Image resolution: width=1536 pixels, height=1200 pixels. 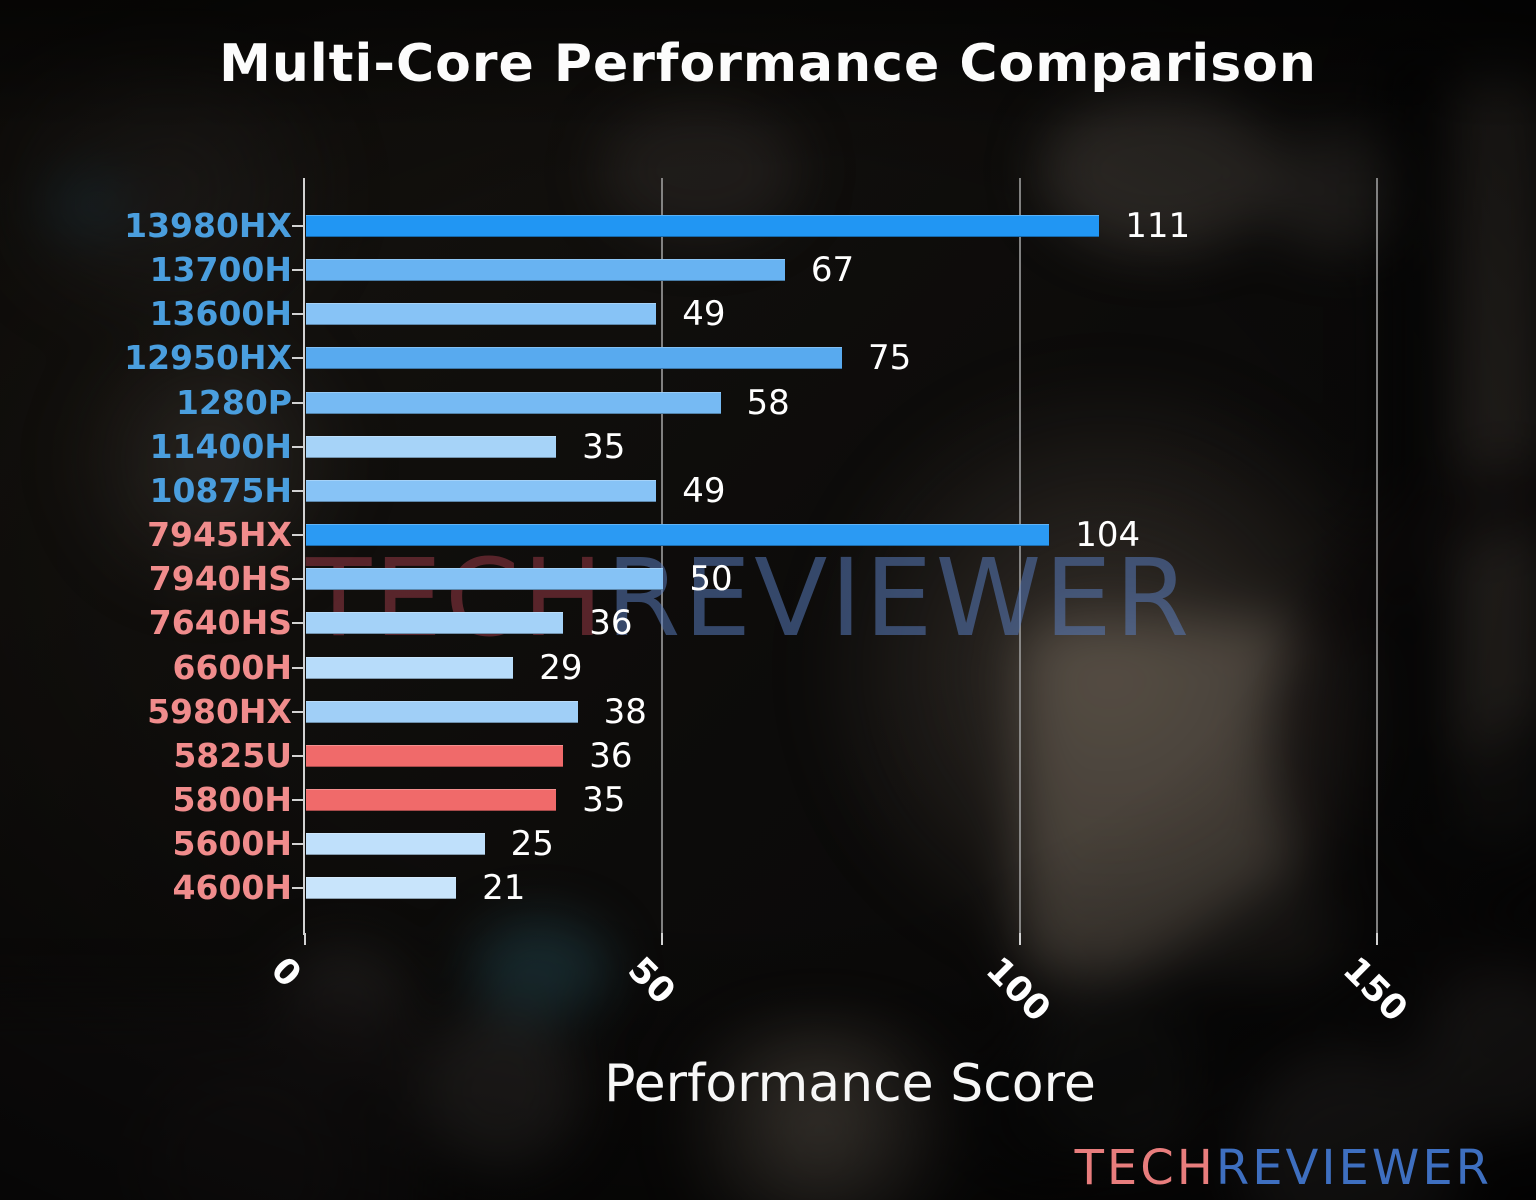 What do you see at coordinates (285, 972) in the screenshot?
I see `x-tick-label: 0` at bounding box center [285, 972].